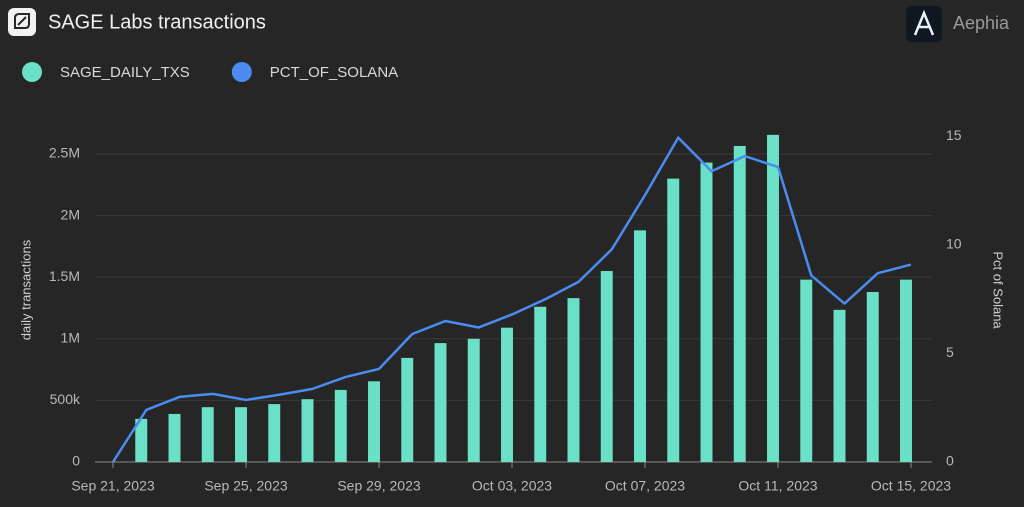 The width and height of the screenshot is (1024, 507). I want to click on y2-axis-label: Pct of Solana, so click(998, 290).